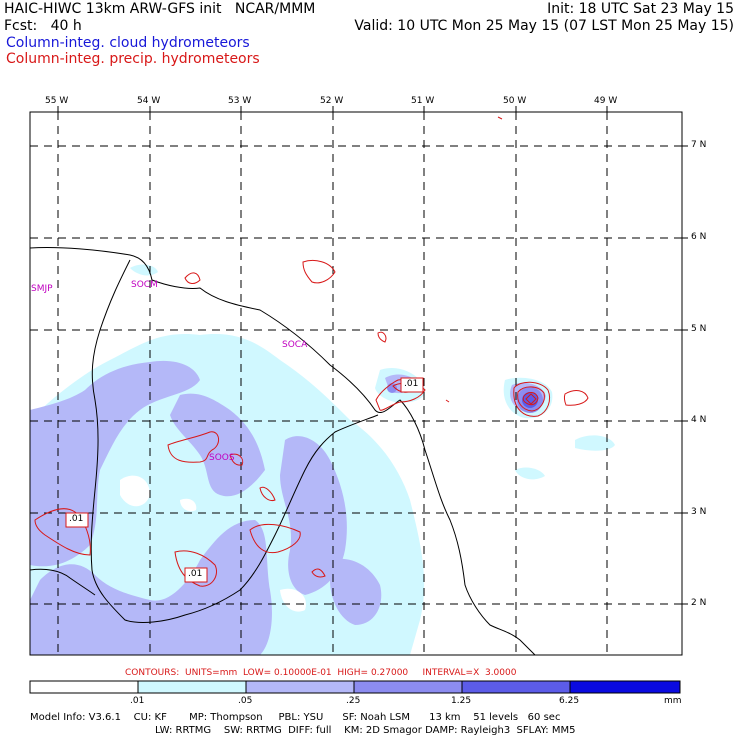  I want to click on station-soos: SOOS, so click(222, 458).